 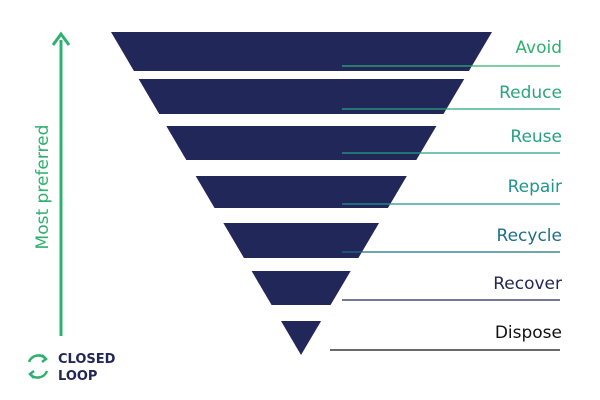 I want to click on logo-text: CLOSED, so click(x=87, y=359).